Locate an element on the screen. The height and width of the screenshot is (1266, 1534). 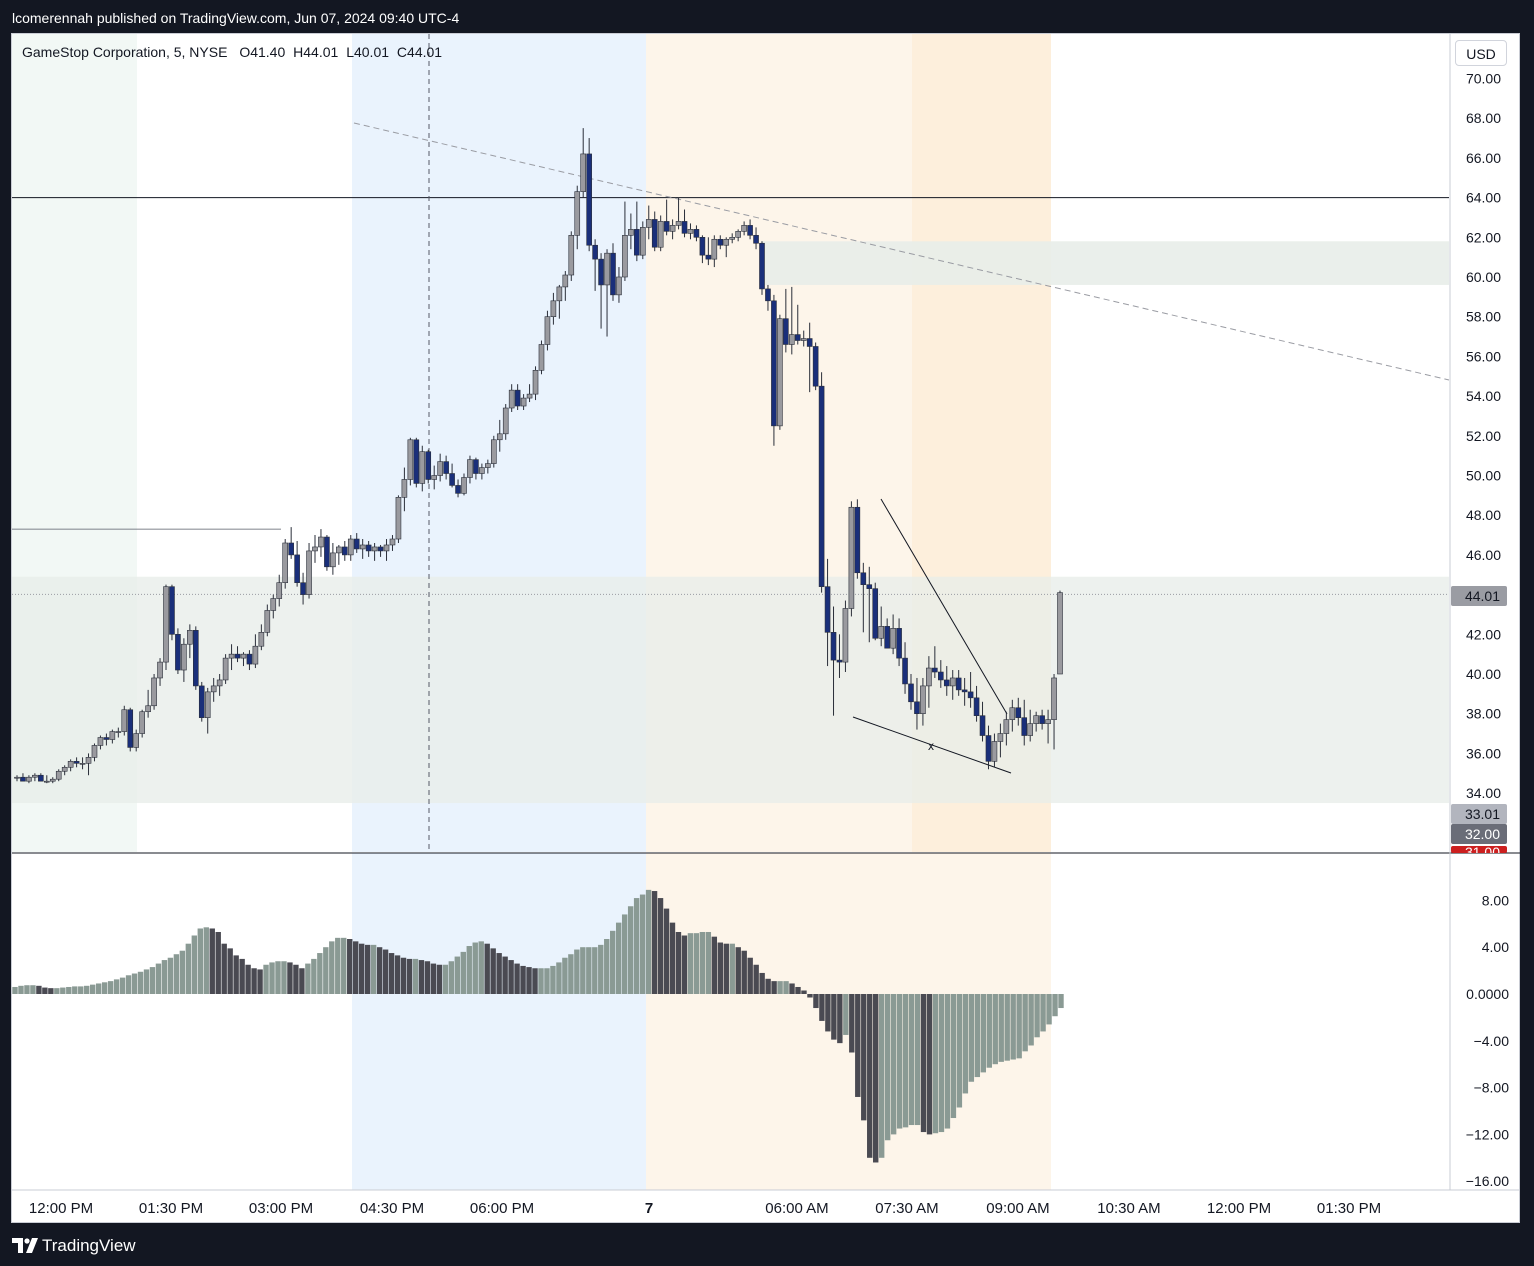
wedge-upper-line is located at coordinates (944, 606).